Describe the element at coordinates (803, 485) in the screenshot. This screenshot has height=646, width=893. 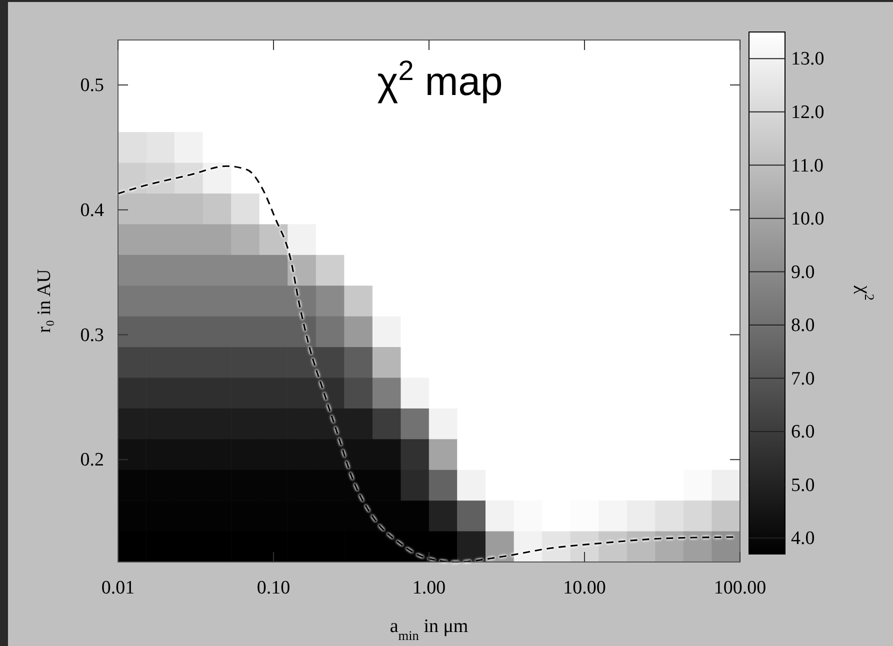
I see `color-bar-label: 5.0` at that location.